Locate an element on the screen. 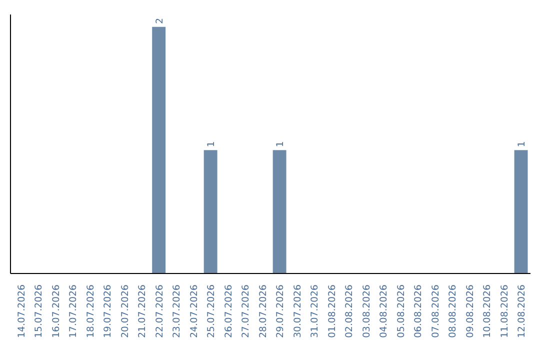 The height and width of the screenshot is (340, 540). x-tick-label: 26.07.2026 is located at coordinates (228, 311).